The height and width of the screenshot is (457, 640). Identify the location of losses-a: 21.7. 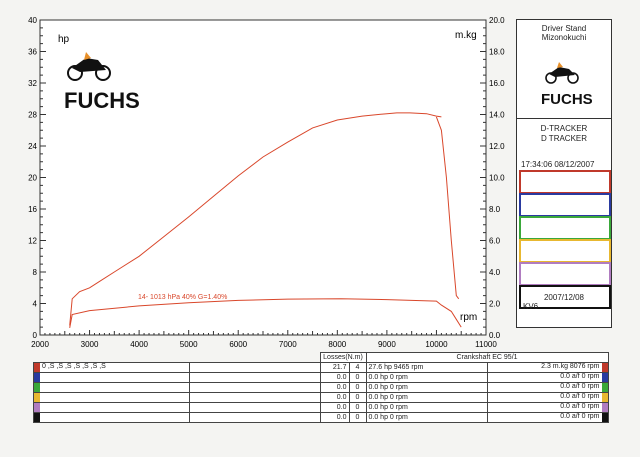
(334, 367).